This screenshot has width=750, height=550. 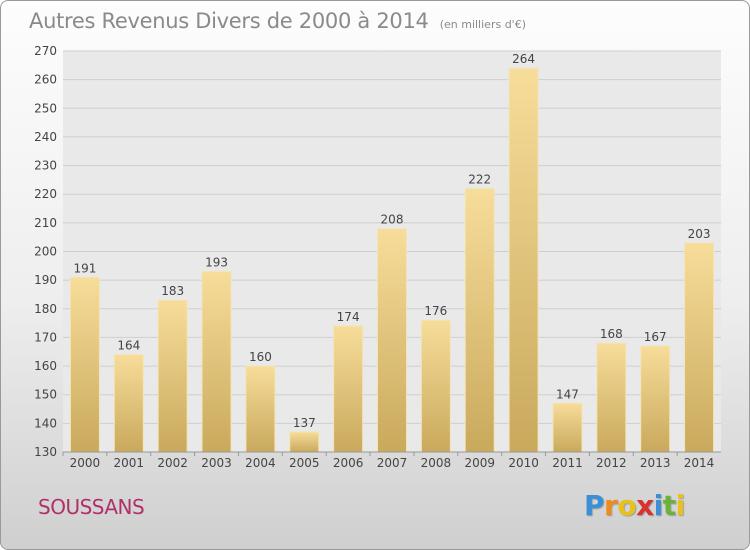 I want to click on x-tick-label-2014: 2014, so click(x=699, y=463).